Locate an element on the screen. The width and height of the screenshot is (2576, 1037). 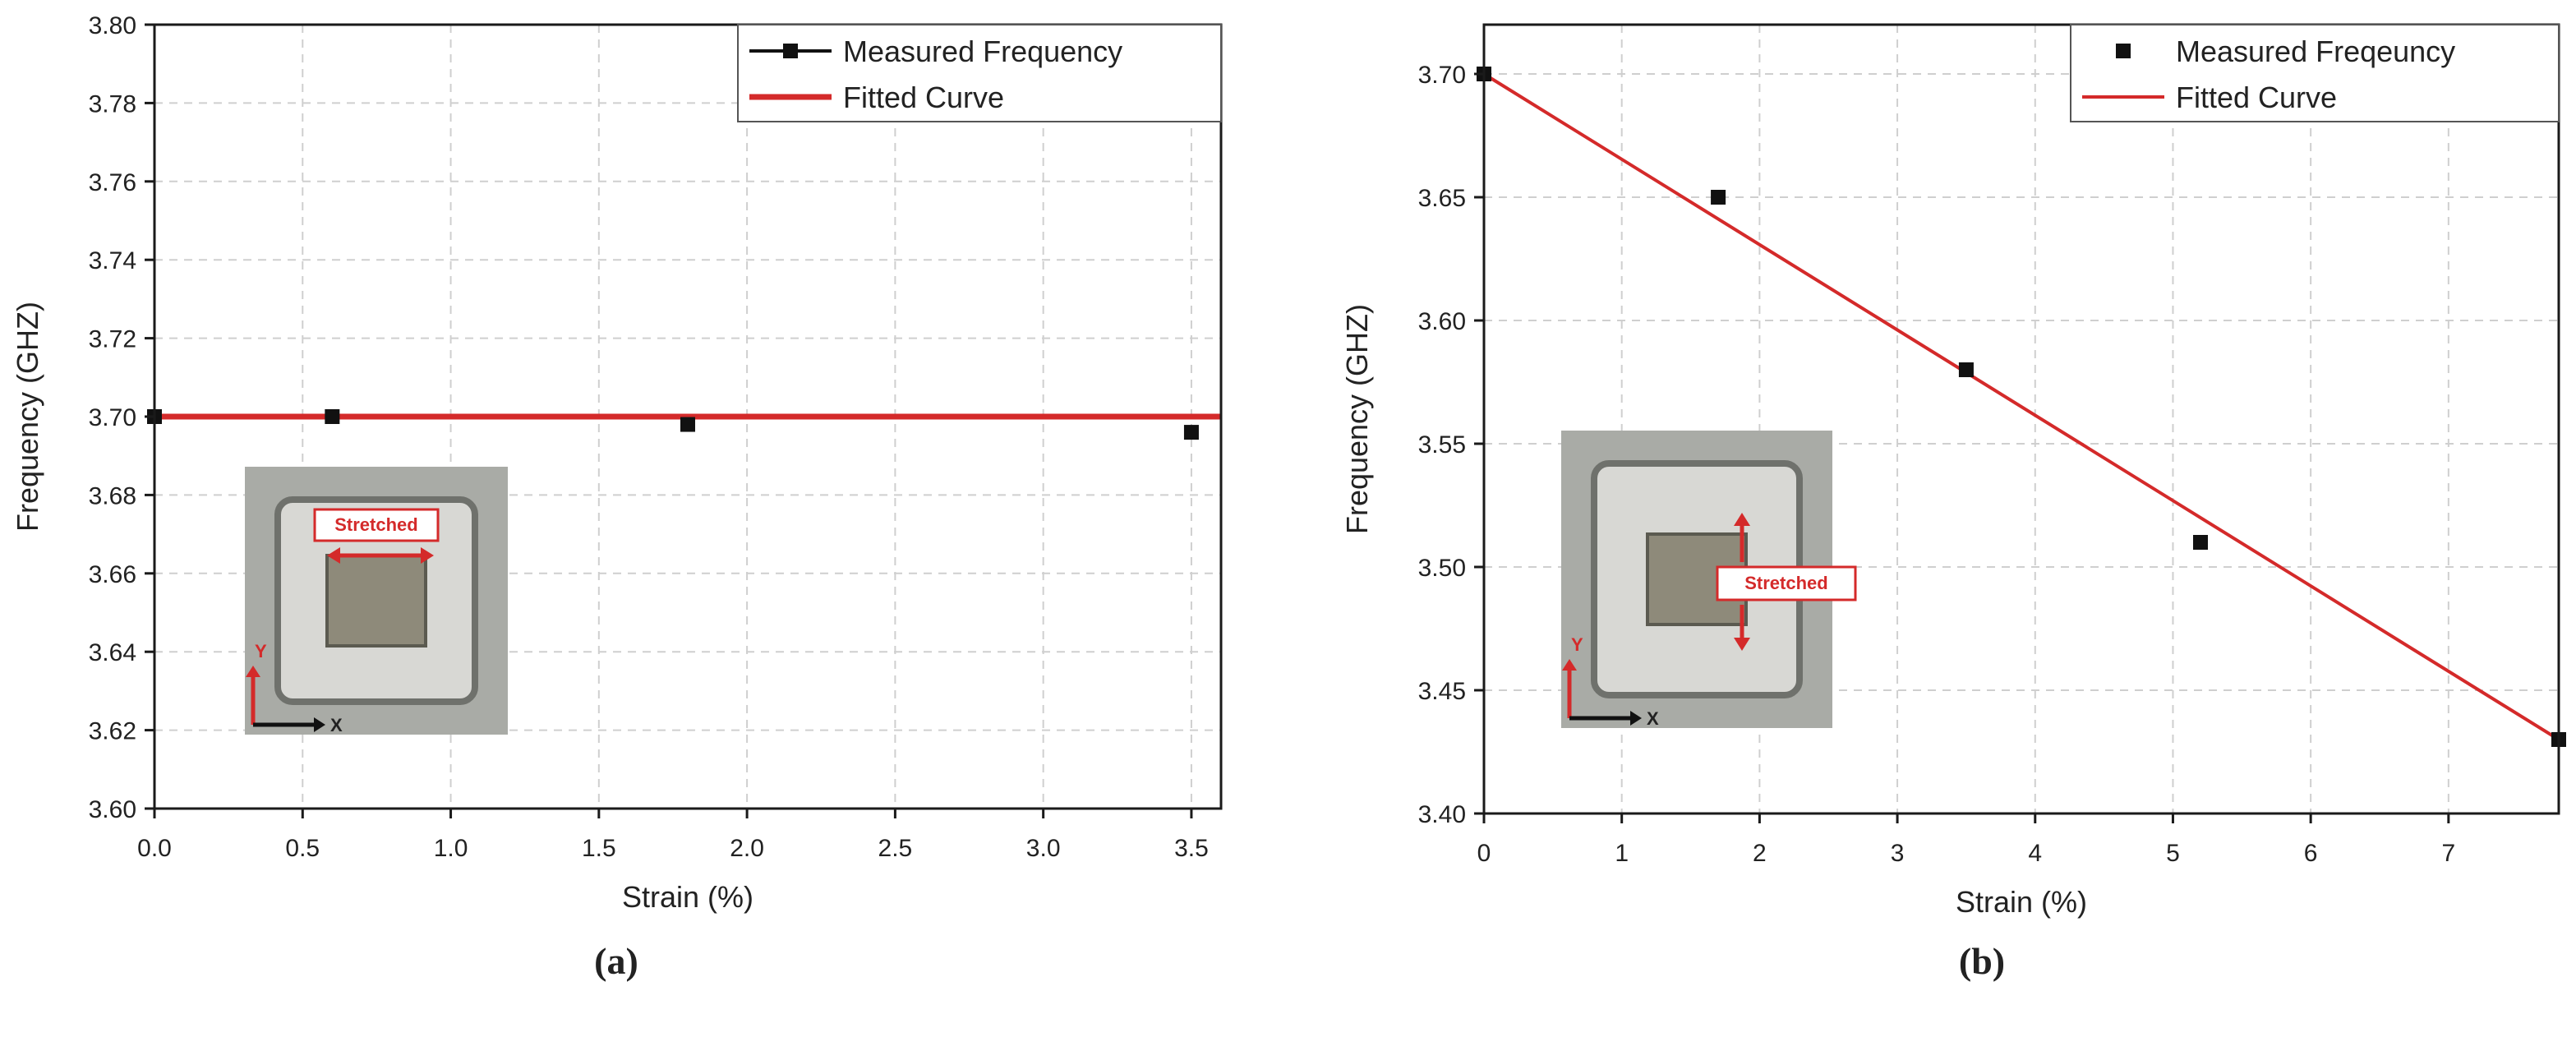
inset-axis-x-label-a: X is located at coordinates (336, 725).